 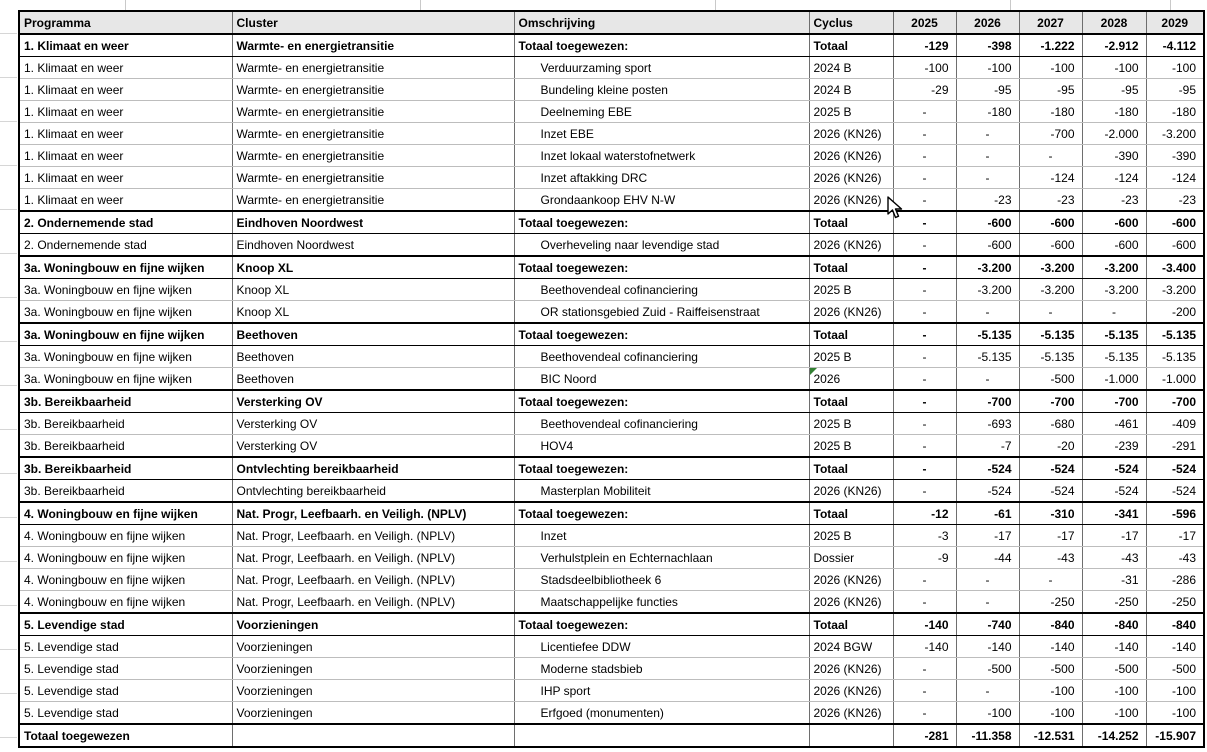 I want to click on cell-programma: 3b. Bereikbaarheid, so click(x=125, y=401).